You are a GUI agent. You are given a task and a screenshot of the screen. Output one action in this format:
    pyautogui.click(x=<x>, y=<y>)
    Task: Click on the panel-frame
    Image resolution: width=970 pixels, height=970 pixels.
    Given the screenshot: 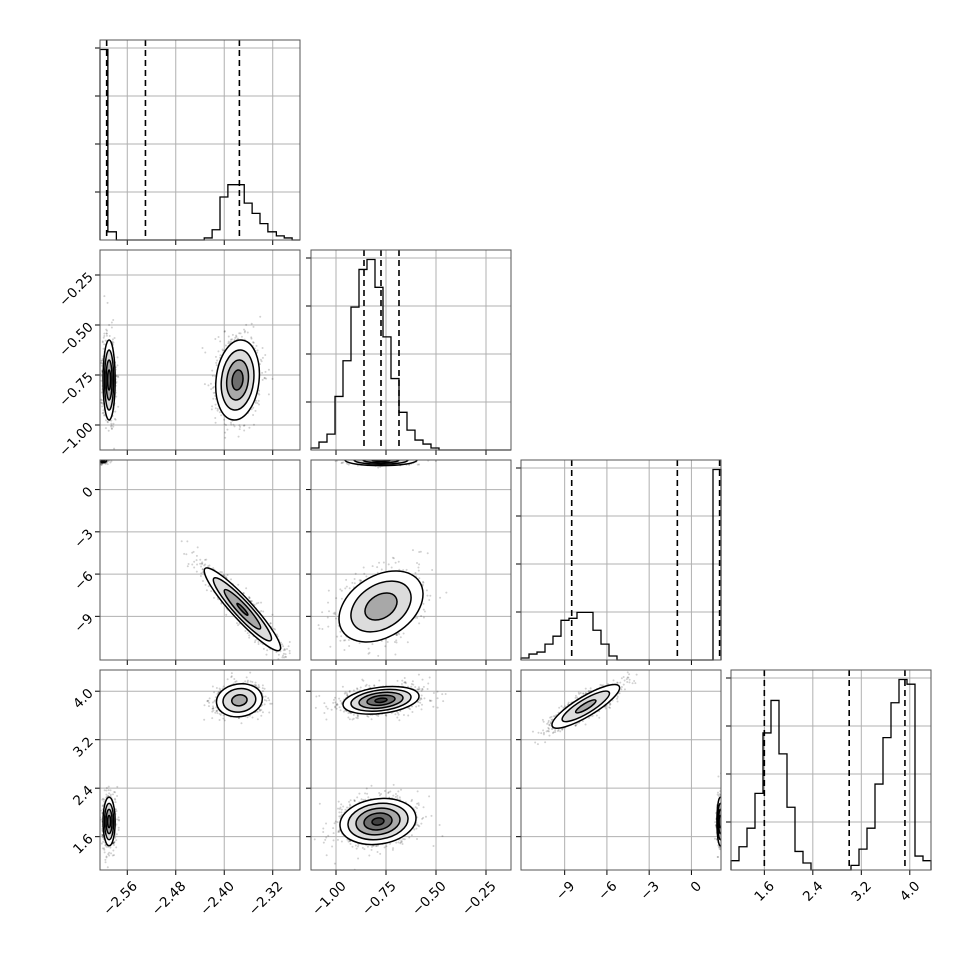 What is the action you would take?
    pyautogui.click(x=411, y=350)
    